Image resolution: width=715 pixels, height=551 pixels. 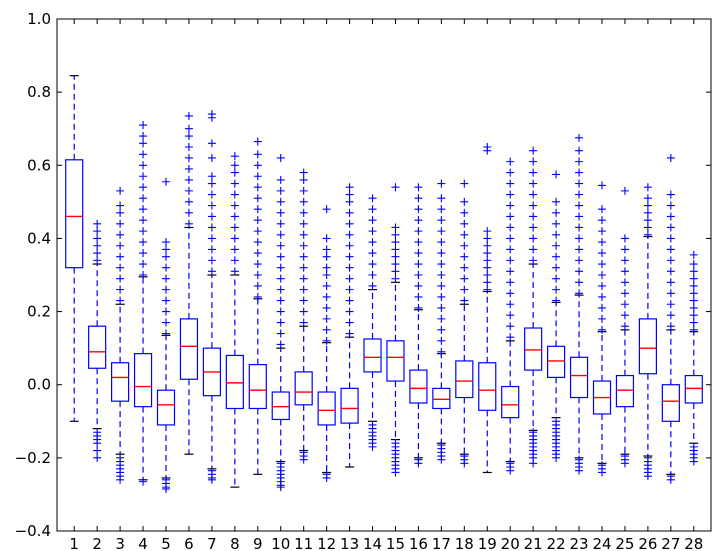 What do you see at coordinates (143, 543) in the screenshot?
I see `x-tick-label: 4` at bounding box center [143, 543].